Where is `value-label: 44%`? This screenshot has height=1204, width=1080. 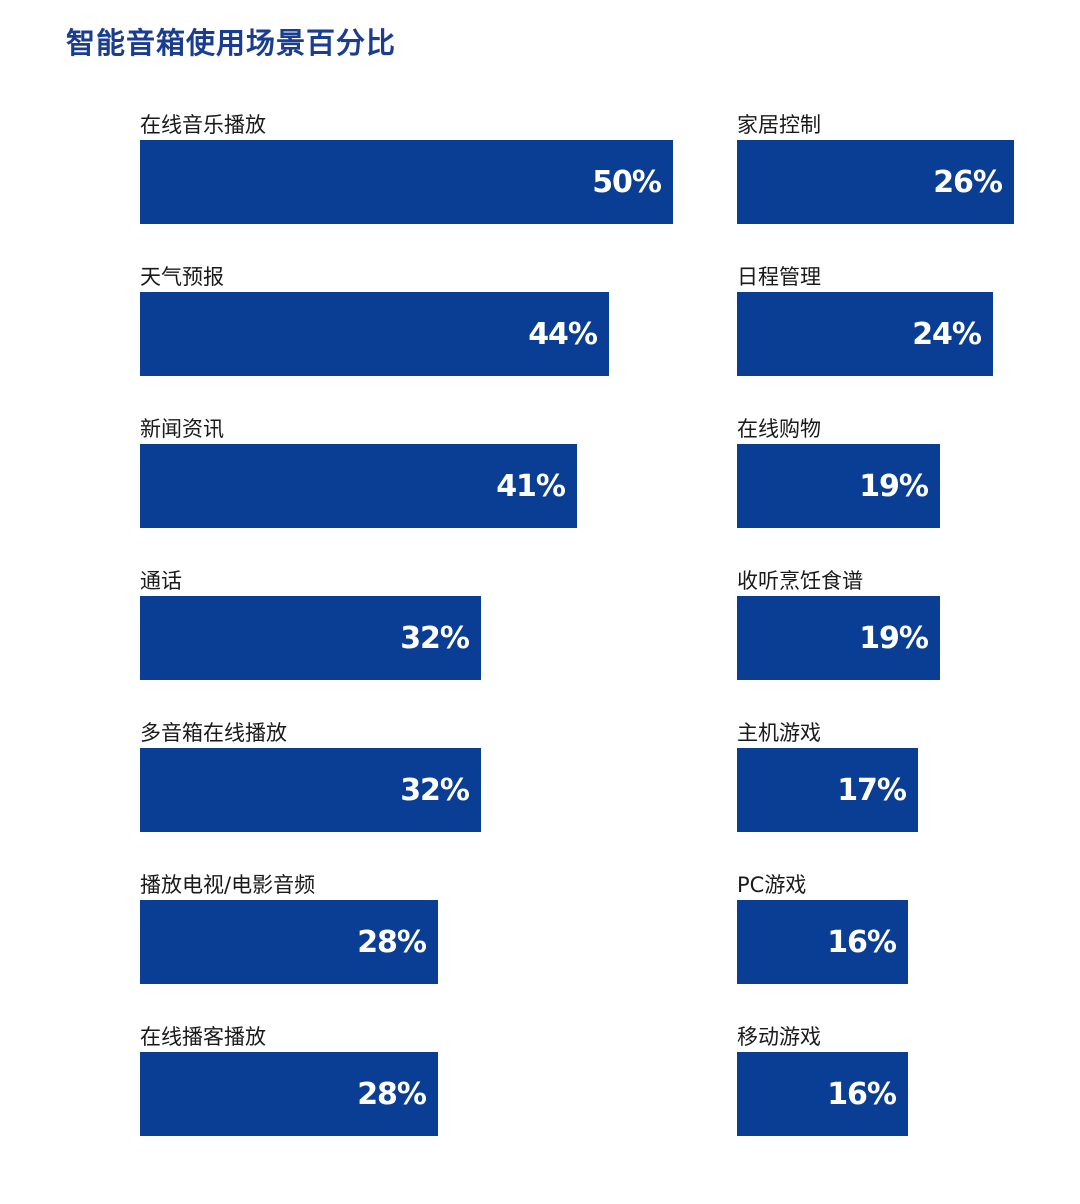
value-label: 44% is located at coordinates (563, 334).